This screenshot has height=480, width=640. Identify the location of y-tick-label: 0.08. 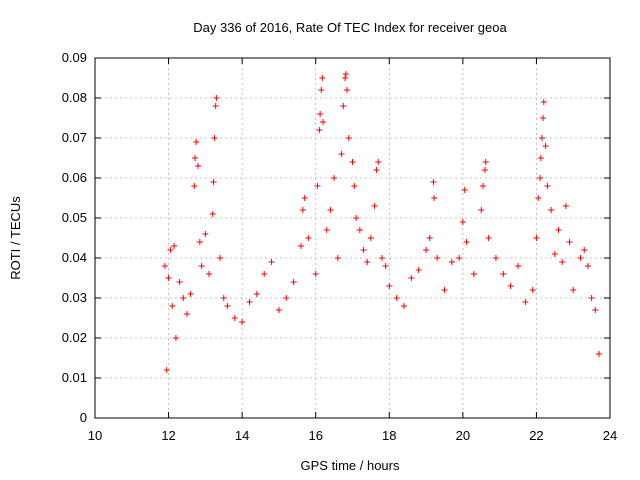
(74, 97).